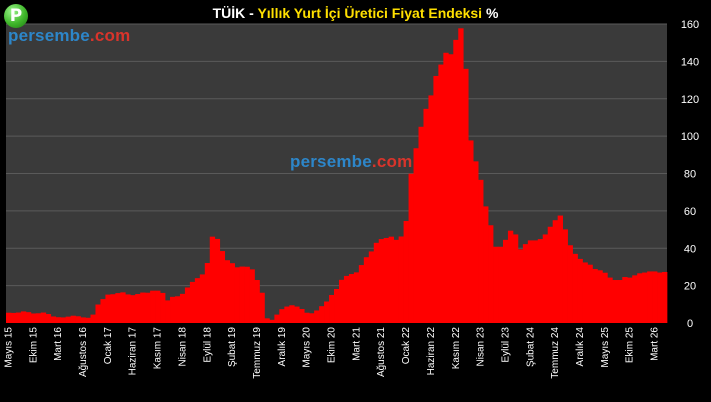 The width and height of the screenshot is (711, 402). I want to click on x-tick-label: Şubat 24, so click(530, 347).